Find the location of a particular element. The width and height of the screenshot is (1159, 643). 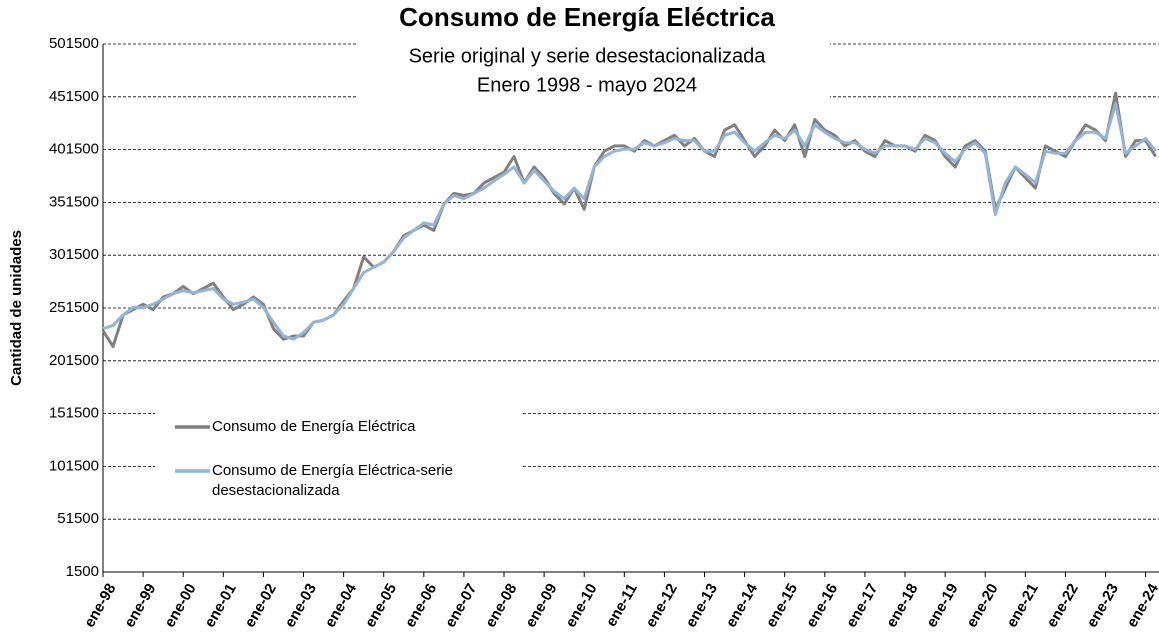

x-tick-label: ene-02 is located at coordinates (260, 606).